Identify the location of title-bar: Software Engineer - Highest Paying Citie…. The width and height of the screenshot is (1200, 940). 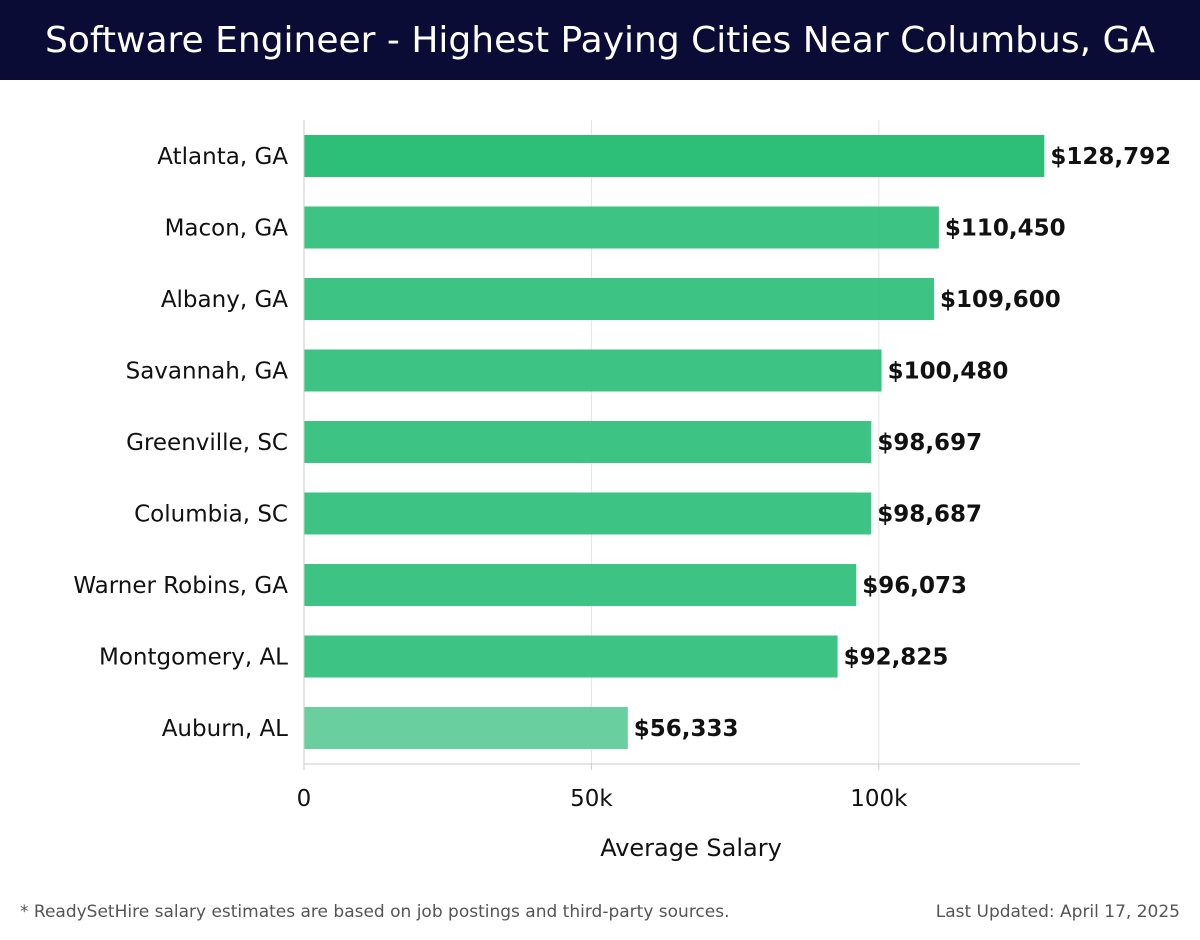
(600, 40).